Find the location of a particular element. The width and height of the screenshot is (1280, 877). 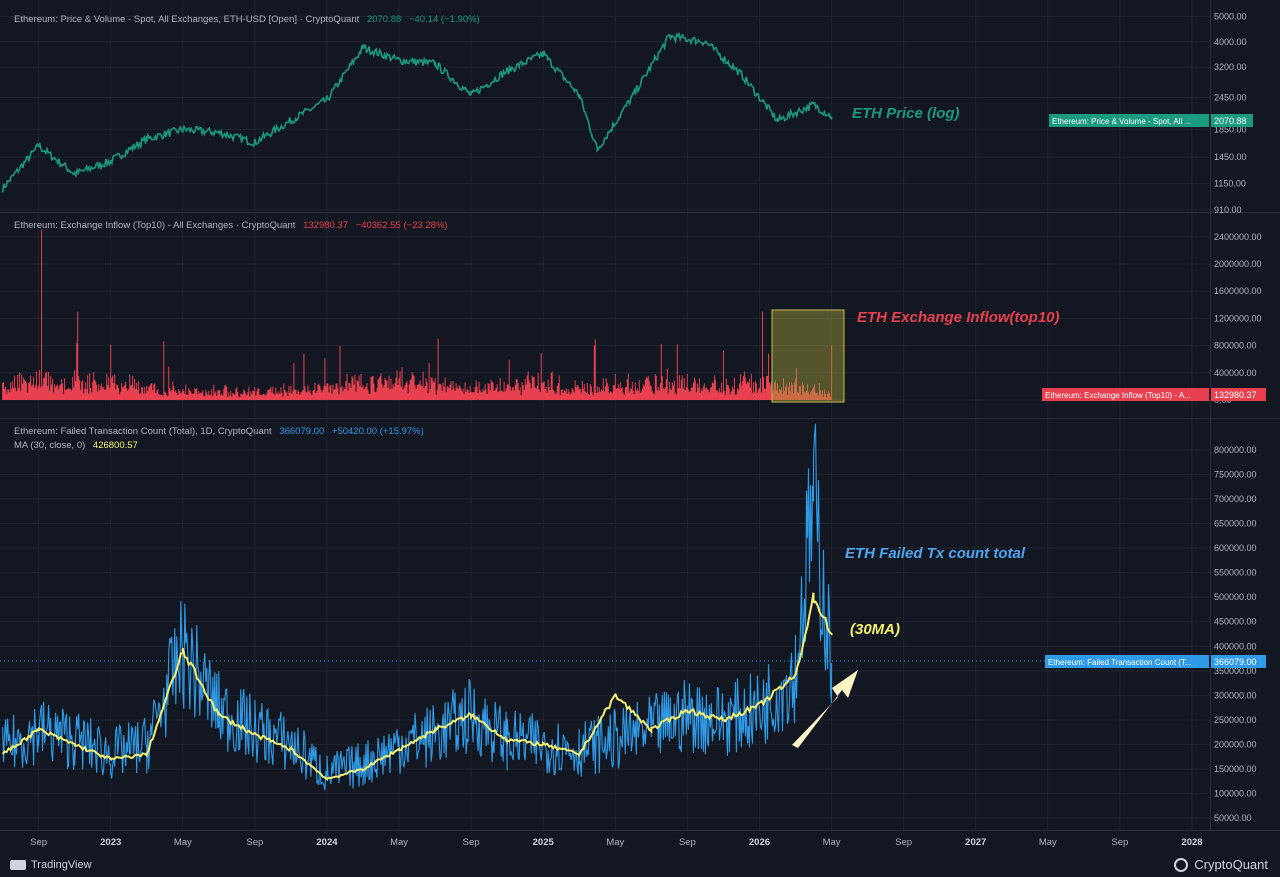

inflow-bars is located at coordinates (417, 315).